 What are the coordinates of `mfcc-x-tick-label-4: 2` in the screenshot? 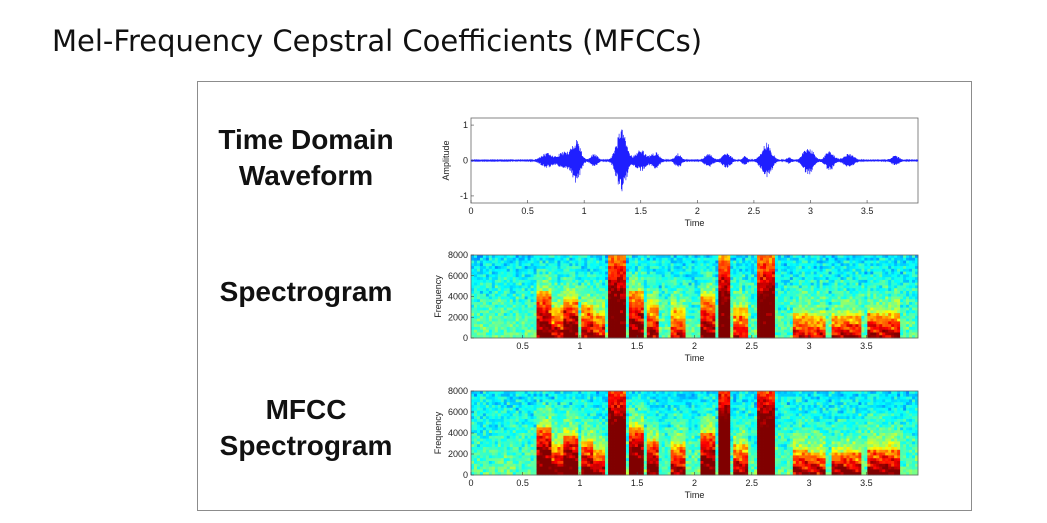 It's located at (694, 483).